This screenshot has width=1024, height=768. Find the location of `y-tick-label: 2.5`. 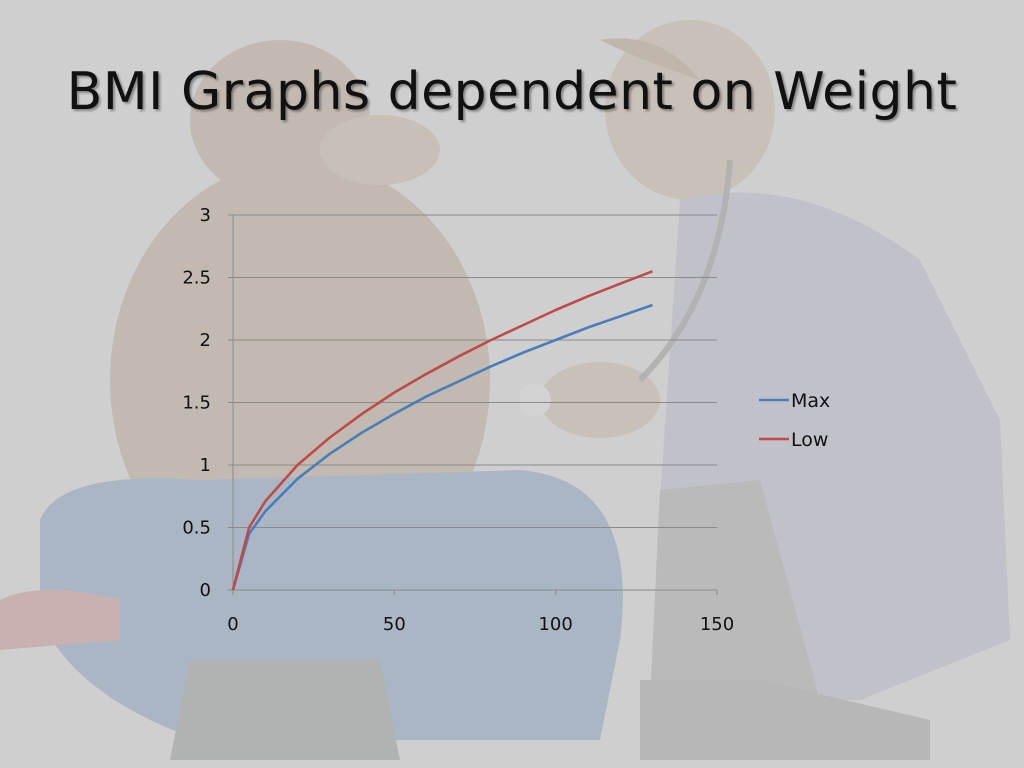

y-tick-label: 2.5 is located at coordinates (196, 278).